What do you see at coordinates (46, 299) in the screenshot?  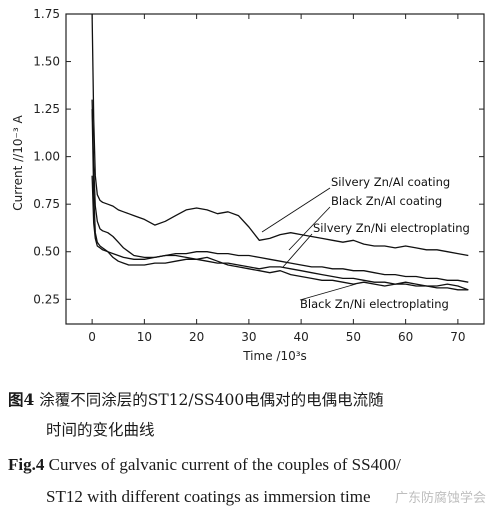 I see `y-tick-label-0: 0.25` at bounding box center [46, 299].